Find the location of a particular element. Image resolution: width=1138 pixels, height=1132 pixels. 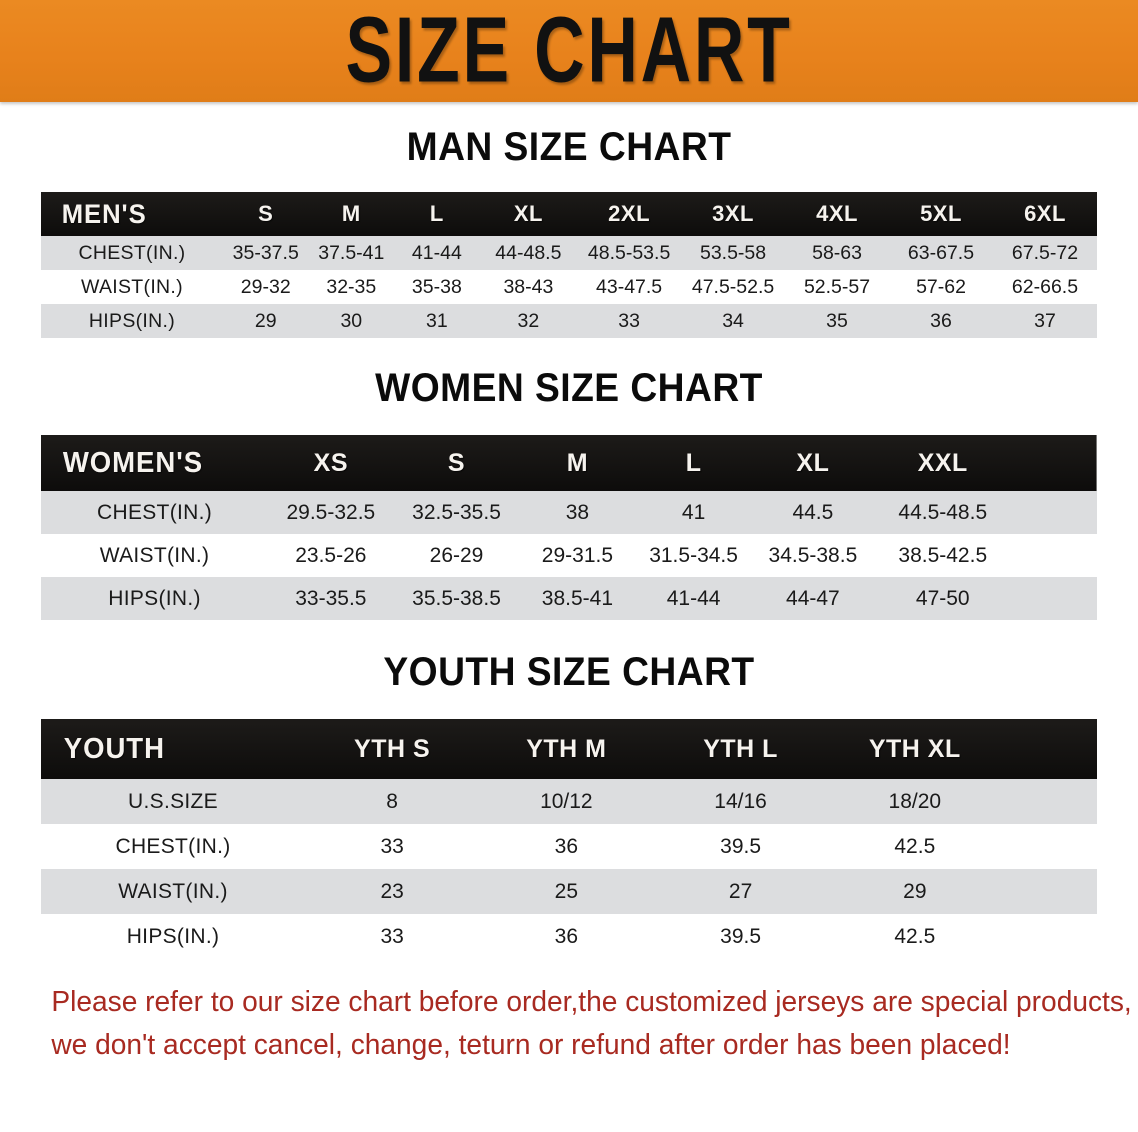

youth-ussize-empty is located at coordinates (1049, 801).